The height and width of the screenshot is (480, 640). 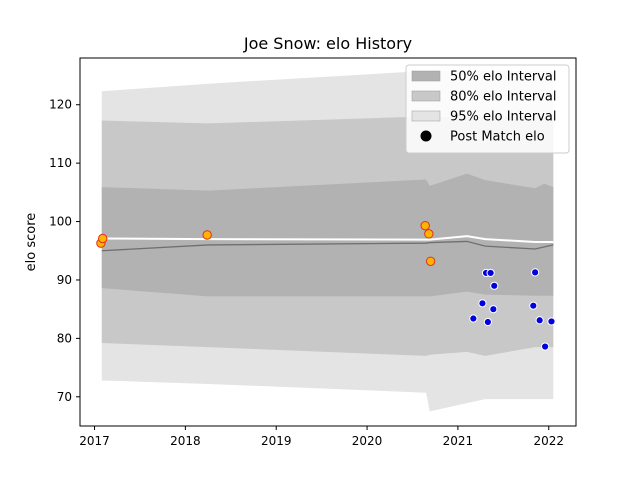 What do you see at coordinates (60, 163) in the screenshot?
I see `y-tick-label: 110` at bounding box center [60, 163].